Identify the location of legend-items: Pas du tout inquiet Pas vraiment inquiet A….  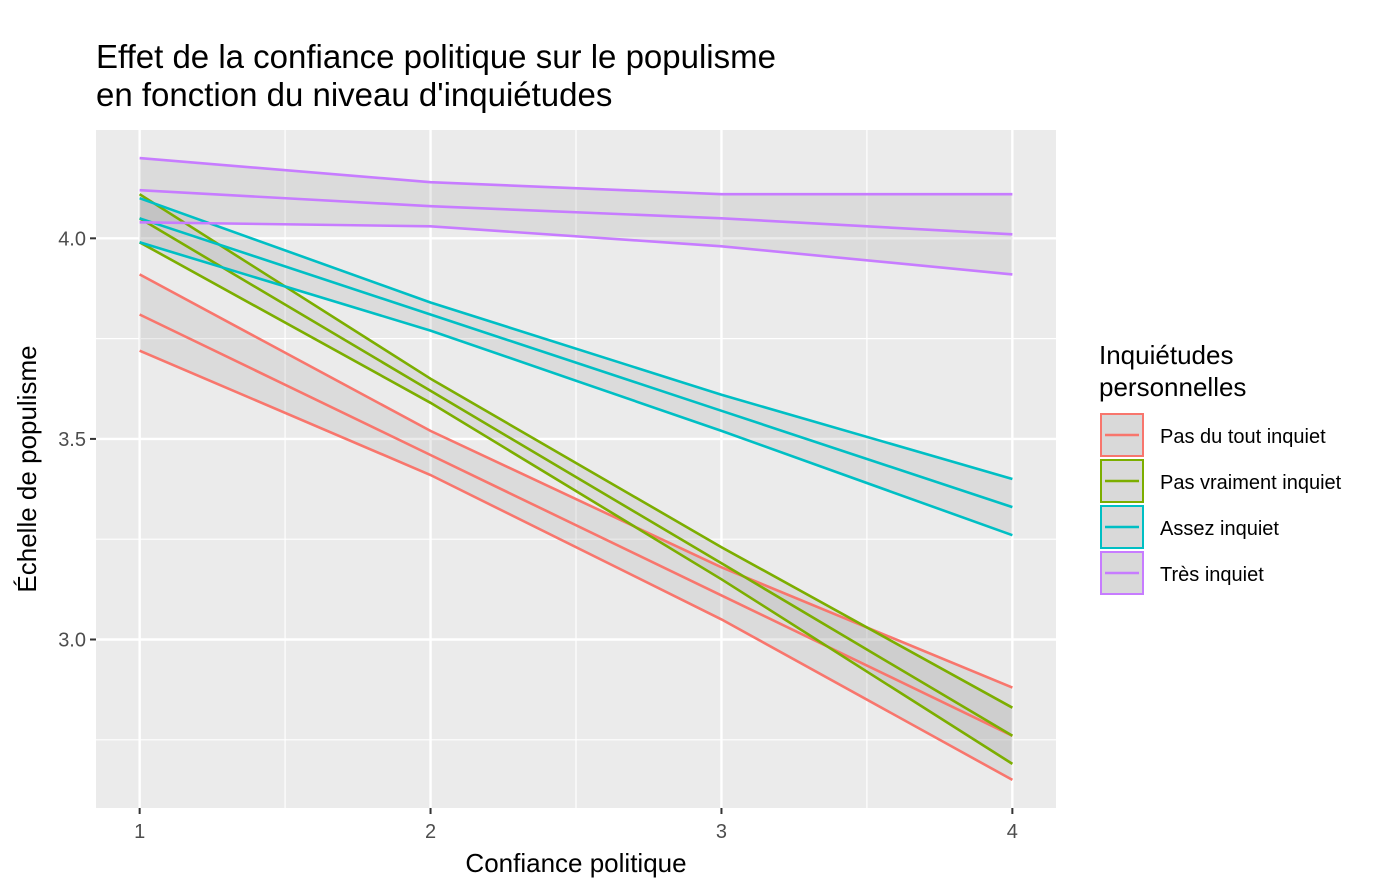
(1221, 504).